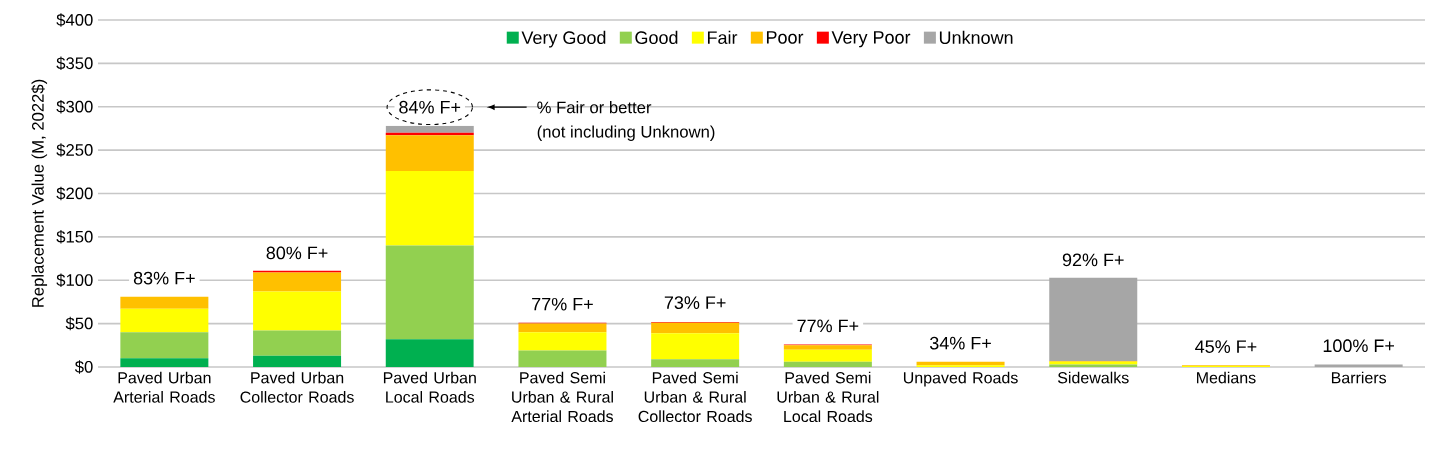  What do you see at coordinates (79, 323) in the screenshot?
I see `y-tick-label: $50` at bounding box center [79, 323].